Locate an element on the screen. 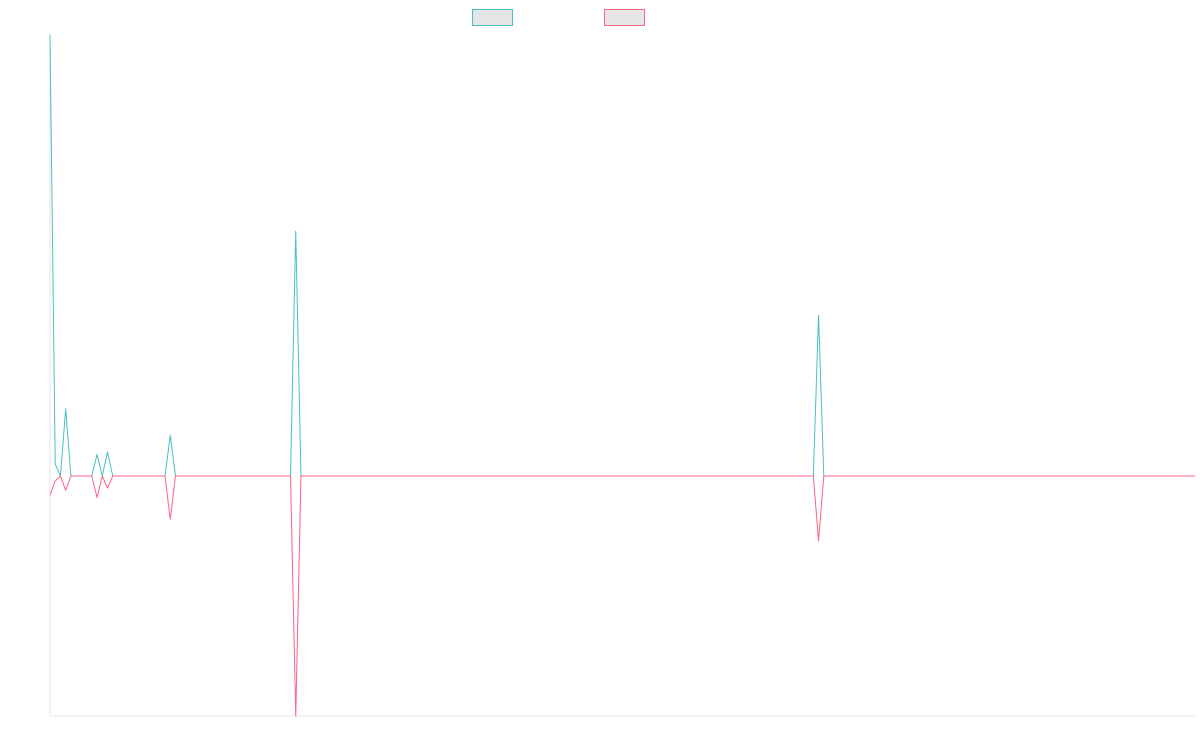 This screenshot has height=750, width=1200. legend is located at coordinates (558, 17).